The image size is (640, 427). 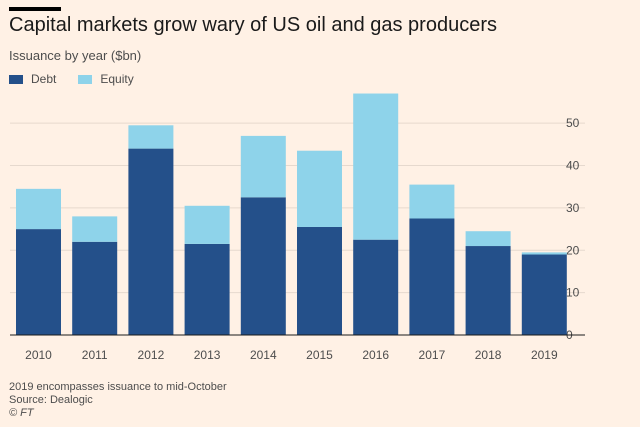 I want to click on legend-swatch-debt, so click(x=16, y=79).